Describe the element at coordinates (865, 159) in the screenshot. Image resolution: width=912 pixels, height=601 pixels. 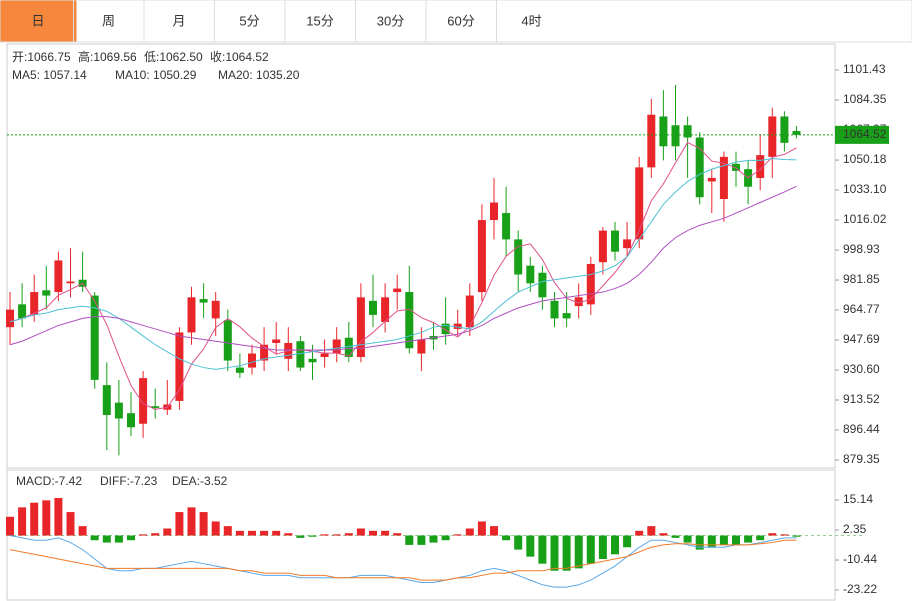
I see `y-tick-label: 1050.18` at that location.